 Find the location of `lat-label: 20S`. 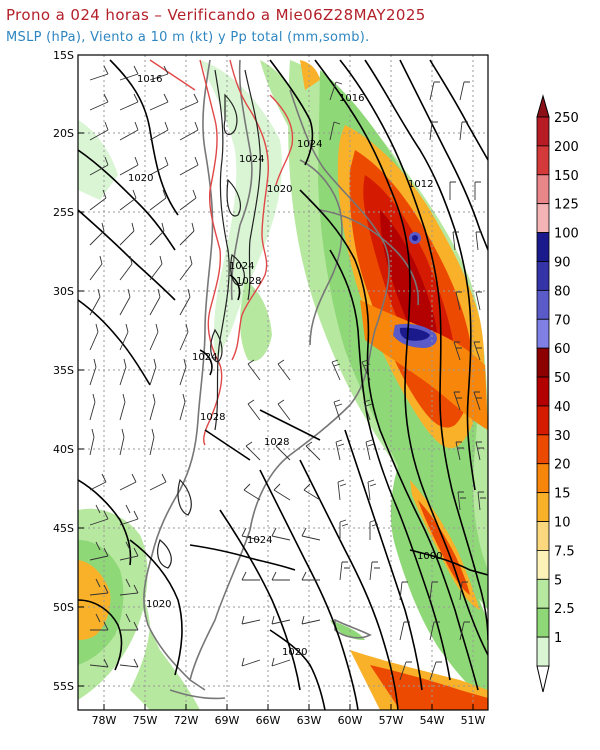

lat-label: 20S is located at coordinates (63, 133).